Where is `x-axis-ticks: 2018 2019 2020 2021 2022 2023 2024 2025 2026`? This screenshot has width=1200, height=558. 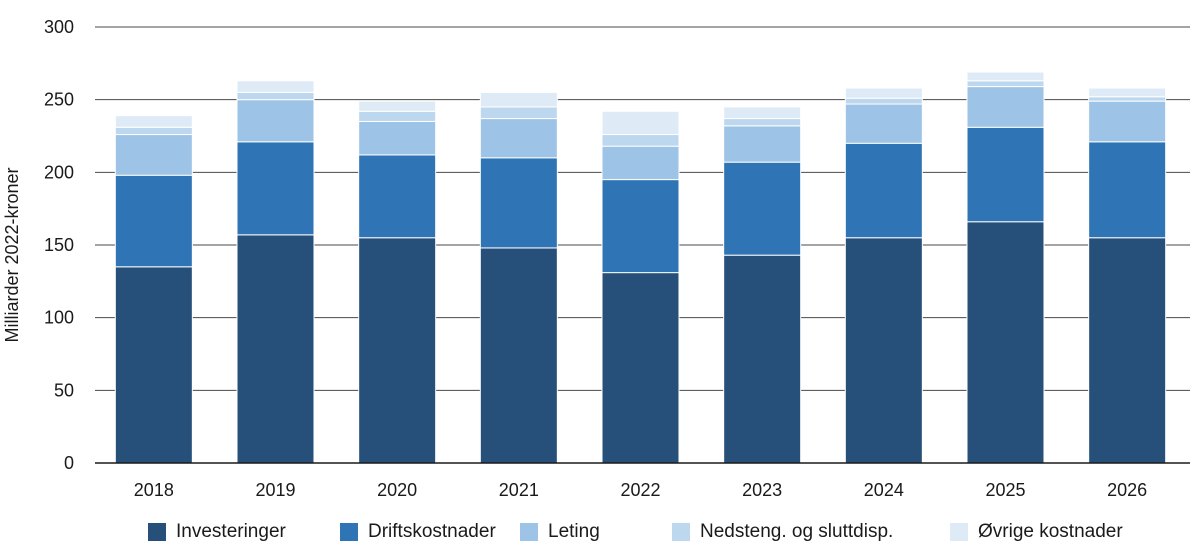
x-axis-ticks: 2018 2019 2020 2021 2022 2023 2024 2025 2026 is located at coordinates (640, 490).